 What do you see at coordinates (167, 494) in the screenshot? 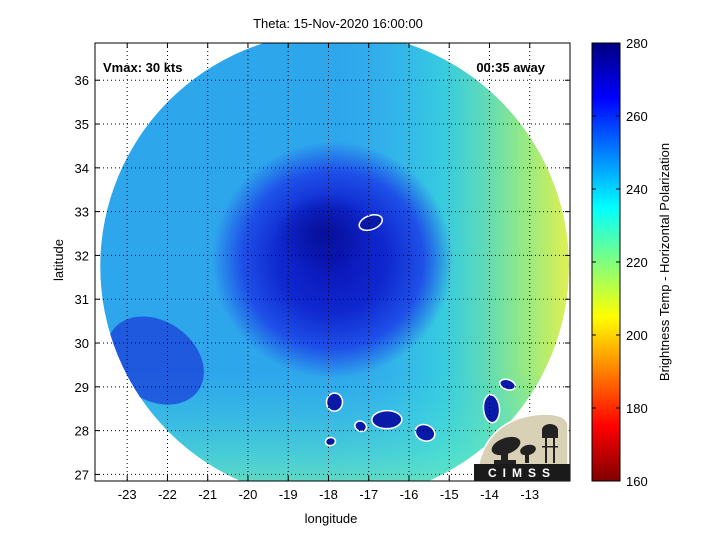
I see `x-tick-label: -22` at bounding box center [167, 494].